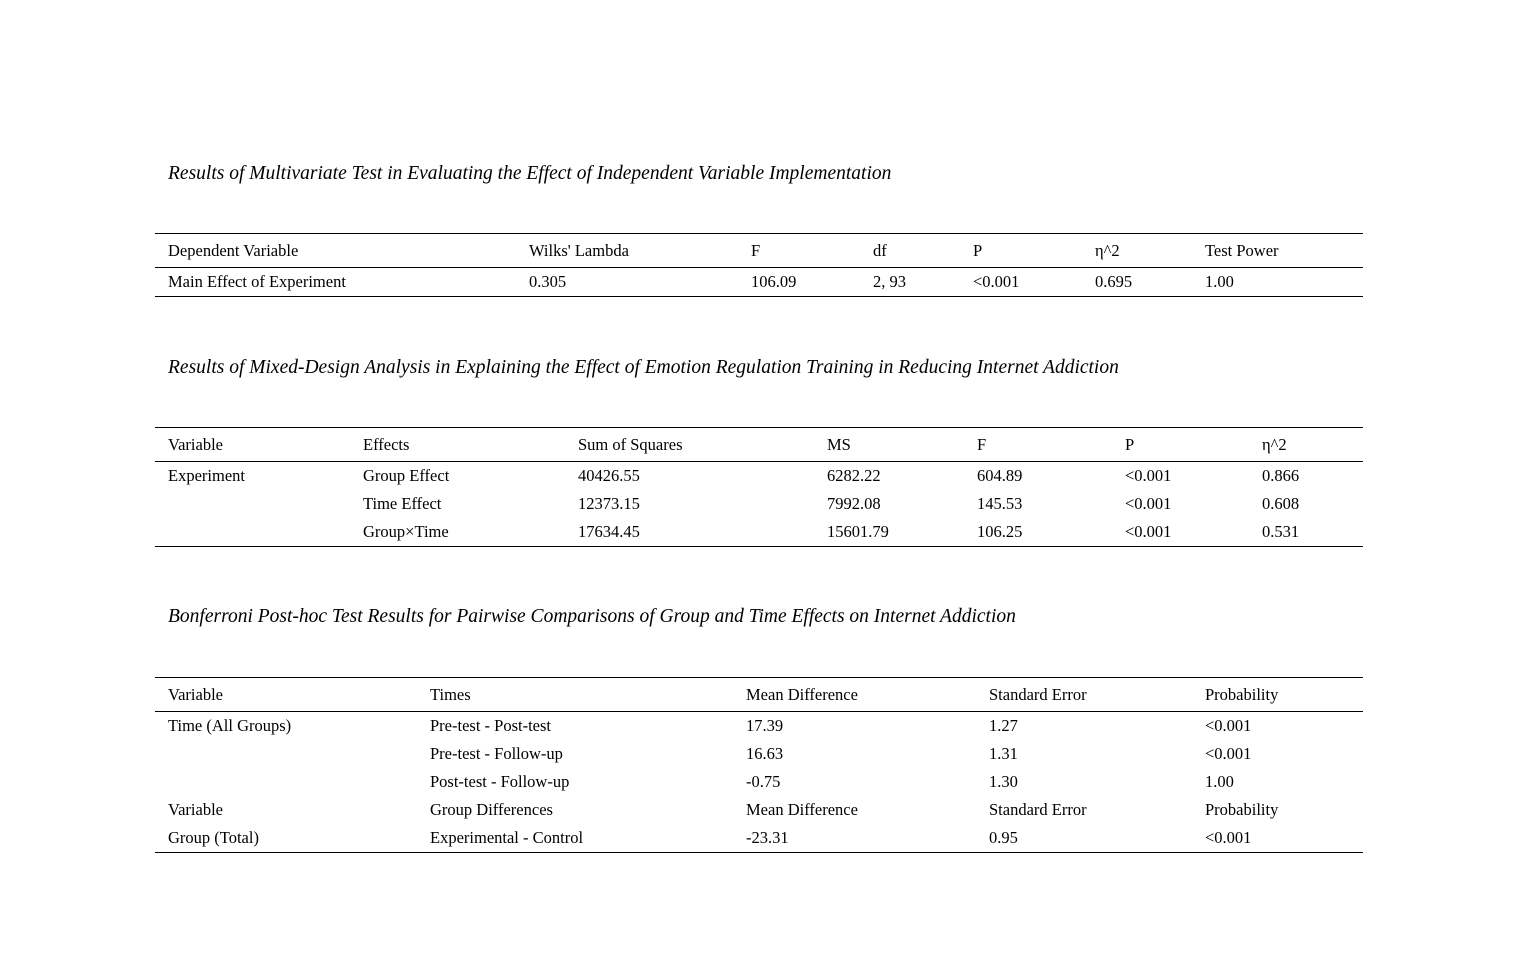  I want to click on table-cell: Group (Total), so click(213, 837).